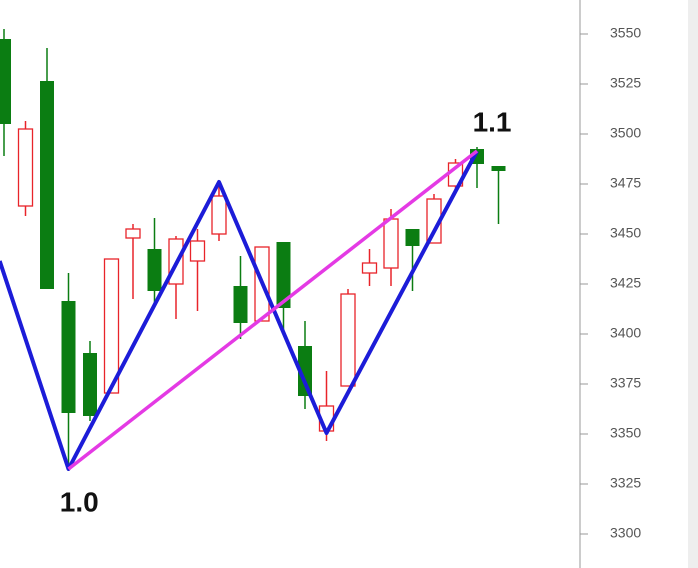 The height and width of the screenshot is (568, 698). I want to click on y-tick-label: 3400, so click(625, 333).